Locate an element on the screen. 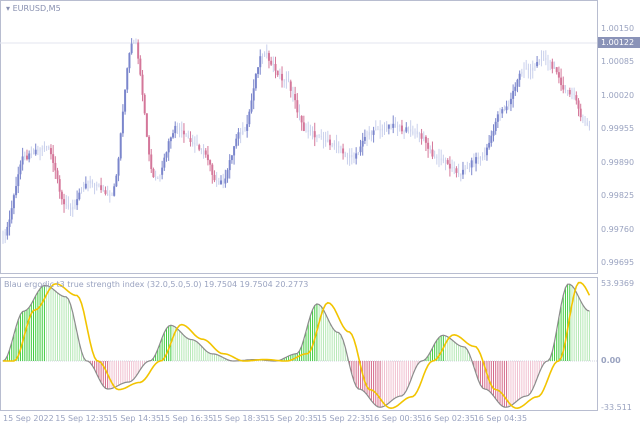  price-label: 1.00020 is located at coordinates (618, 95).